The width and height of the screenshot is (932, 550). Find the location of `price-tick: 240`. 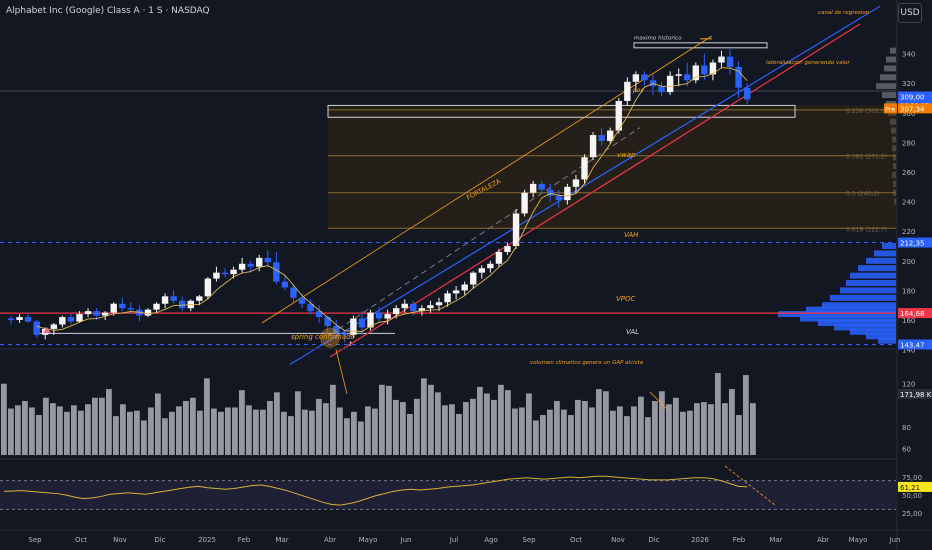

price-tick: 240 is located at coordinates (908, 203).